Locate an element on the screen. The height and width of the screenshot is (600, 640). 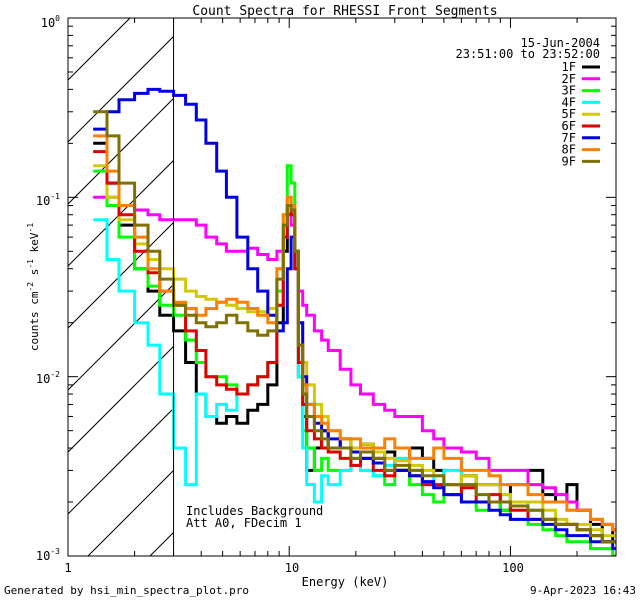
annotation-background: Includes Background is located at coordinates (254, 511).